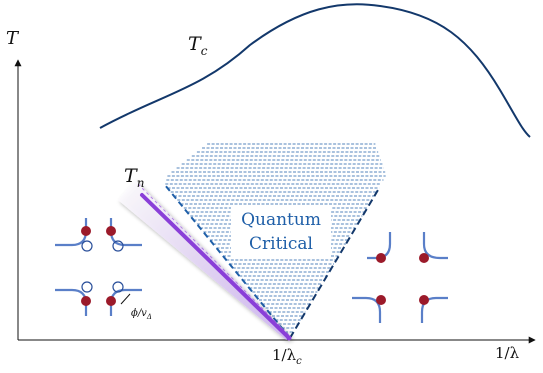 This screenshot has height=373, width=543. What do you see at coordinates (204, 51) in the screenshot?
I see `tc-label-subscript: c` at bounding box center [204, 51].